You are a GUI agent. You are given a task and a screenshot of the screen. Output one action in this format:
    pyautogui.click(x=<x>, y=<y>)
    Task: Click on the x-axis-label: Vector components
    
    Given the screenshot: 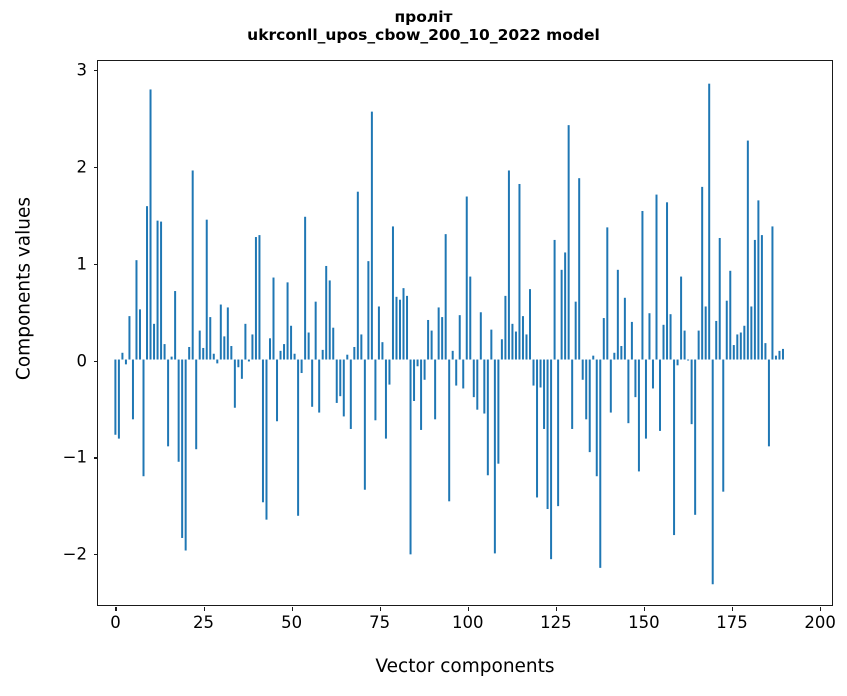 What is the action you would take?
    pyautogui.click(x=465, y=666)
    